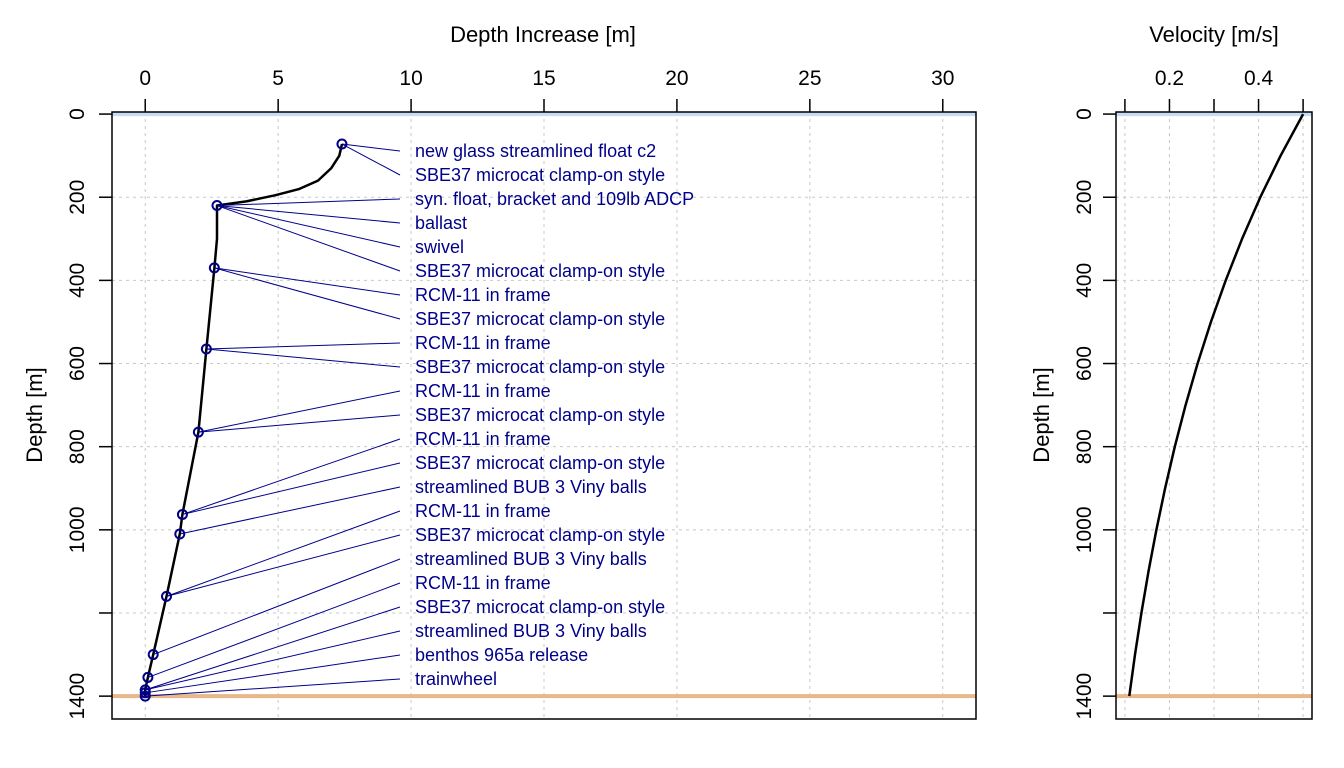 Image resolution: width=1344 pixels, height=768 pixels. I want to click on instrument-label-3: ballast, so click(441, 223).